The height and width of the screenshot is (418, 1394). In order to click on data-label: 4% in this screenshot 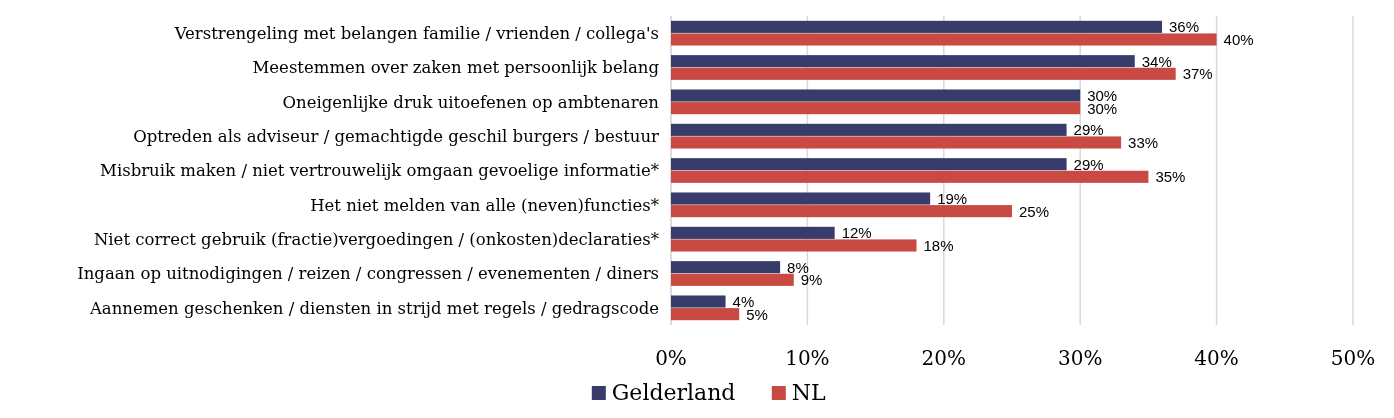, I will do `click(743, 301)`.